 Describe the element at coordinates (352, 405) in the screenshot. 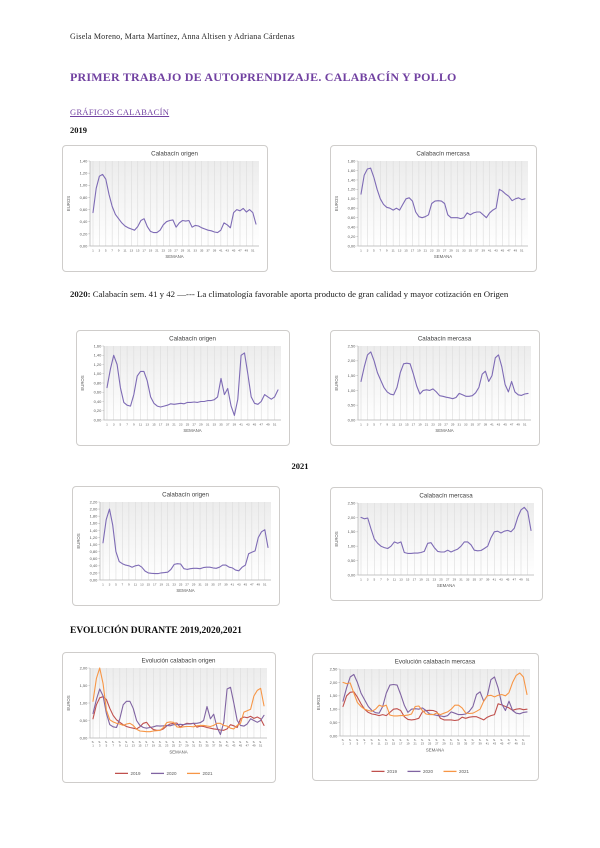

I see `y-tick-label: 0,50` at that location.